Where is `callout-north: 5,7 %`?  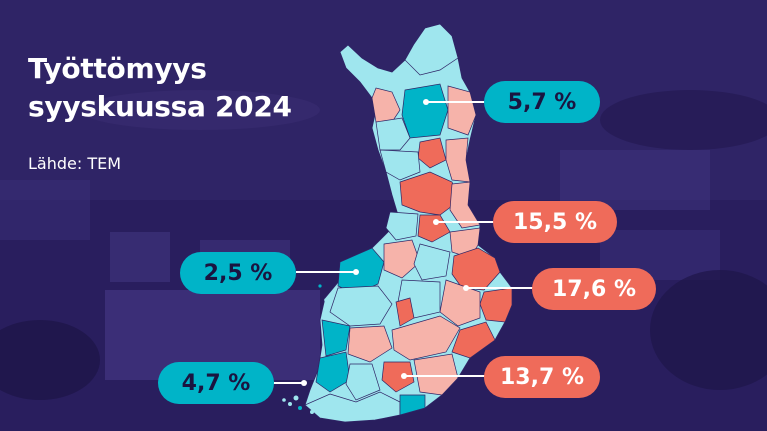
callout-north: 5,7 % is located at coordinates (542, 102).